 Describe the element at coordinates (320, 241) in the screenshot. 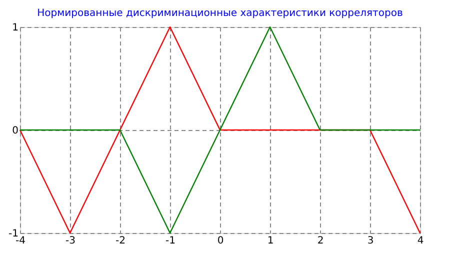

I see `x-tick-label: 2` at that location.